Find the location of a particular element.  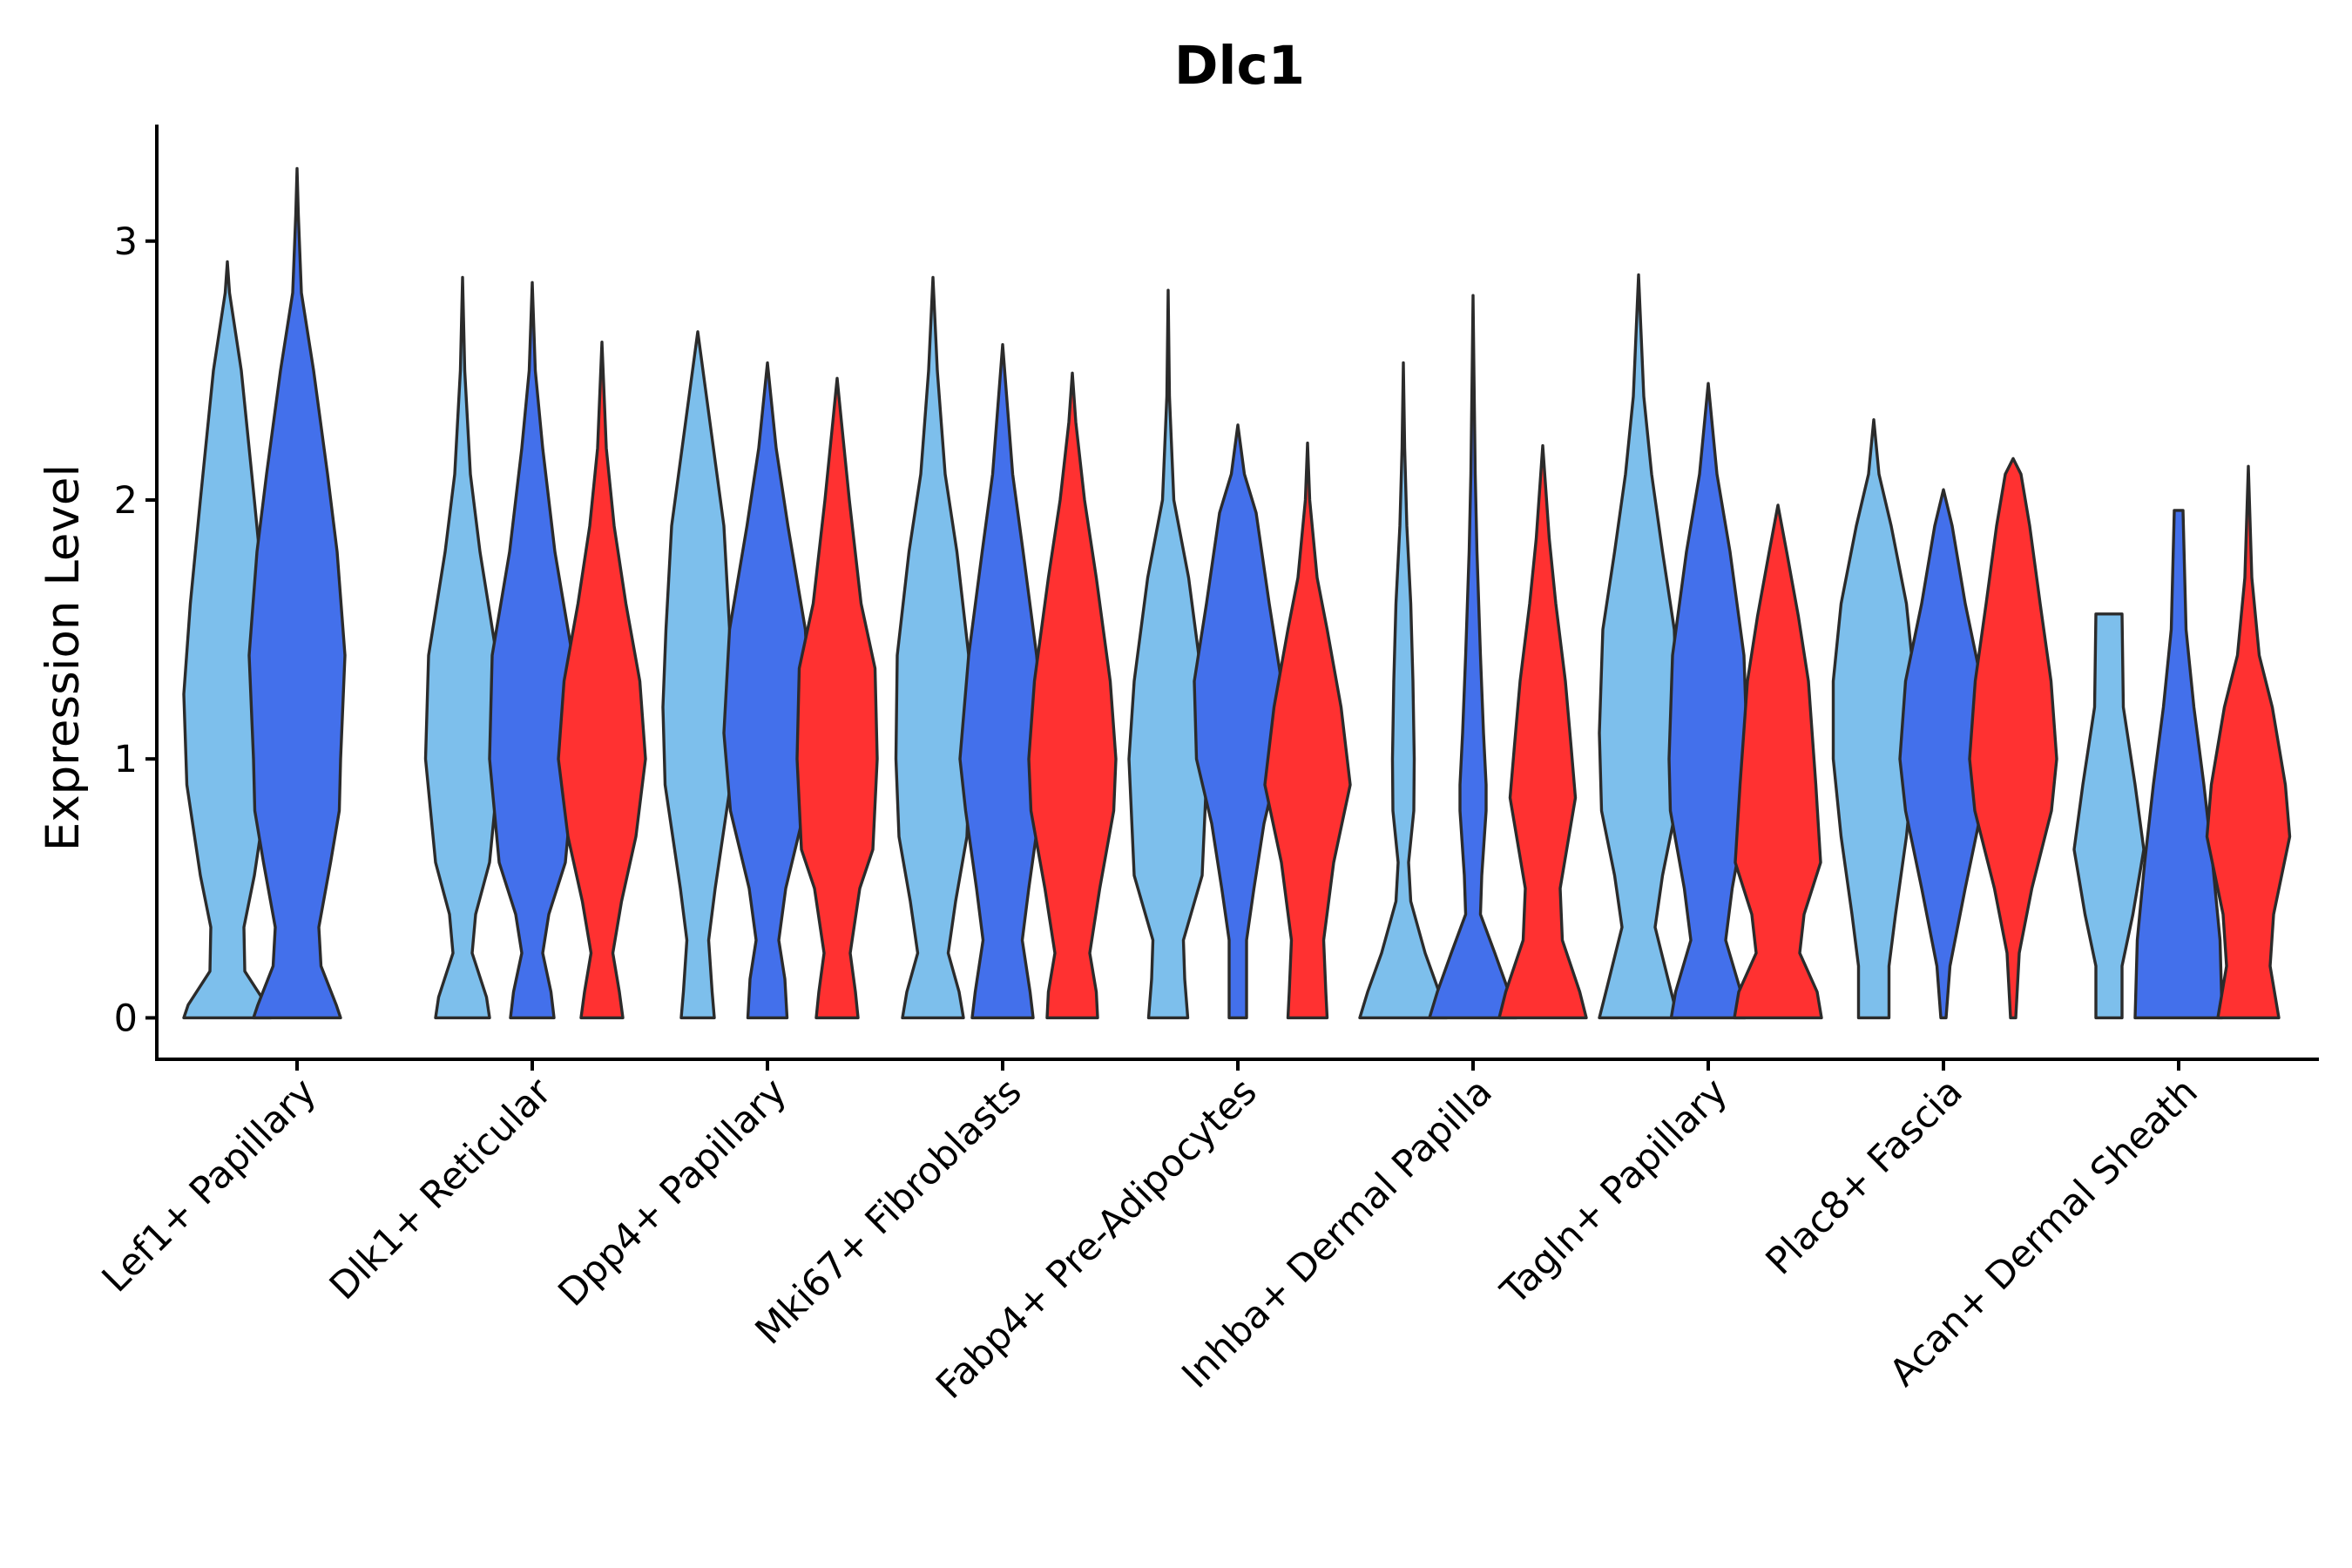

x-tick-label-dlk1-reticular: Dlk1+ Reticular is located at coordinates (440, 1189).